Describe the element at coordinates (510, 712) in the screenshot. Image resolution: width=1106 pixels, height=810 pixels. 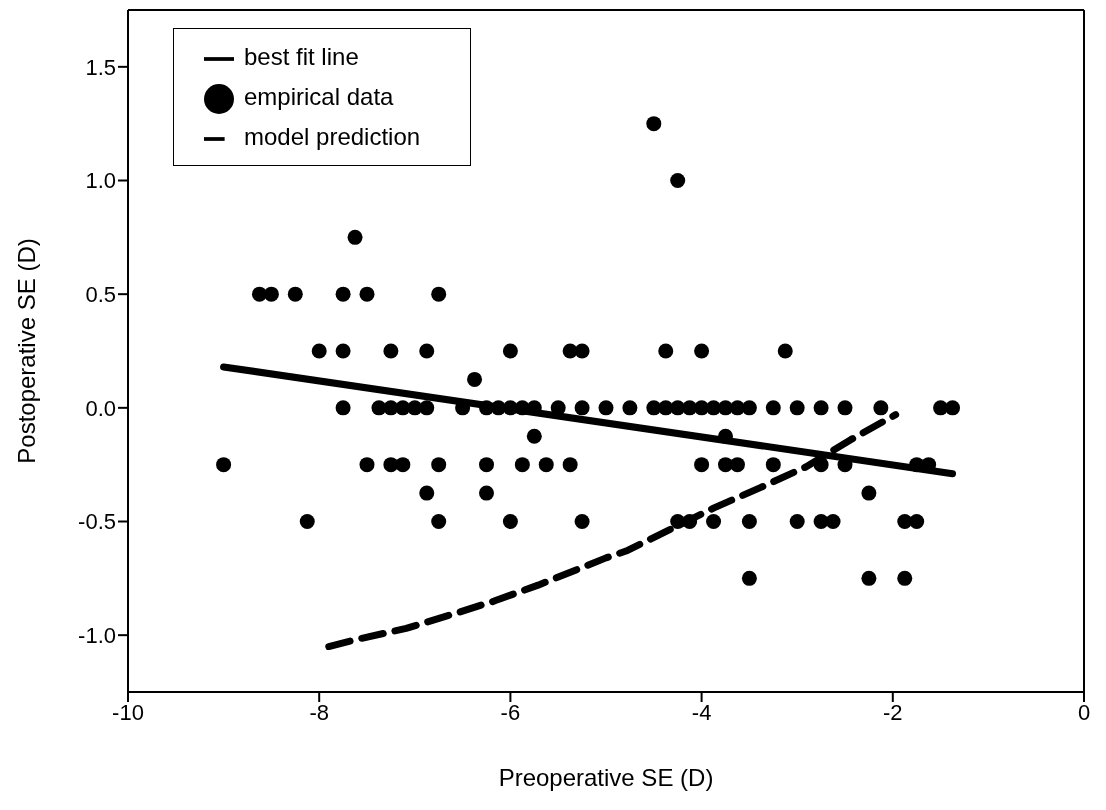
I see `x-tick-label: -6` at that location.